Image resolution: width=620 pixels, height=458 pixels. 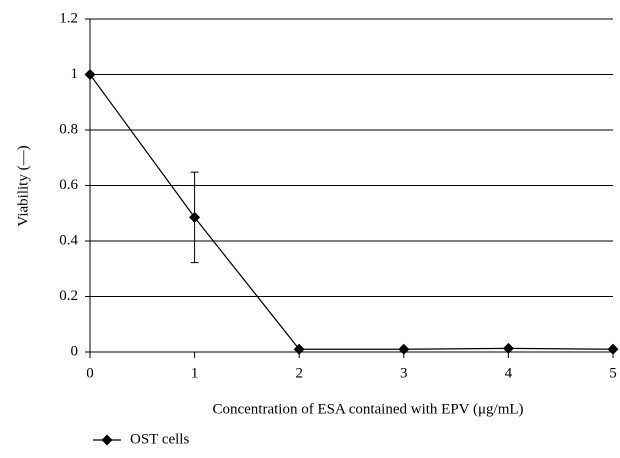 I want to click on x-tick-label: 5, so click(x=613, y=373).